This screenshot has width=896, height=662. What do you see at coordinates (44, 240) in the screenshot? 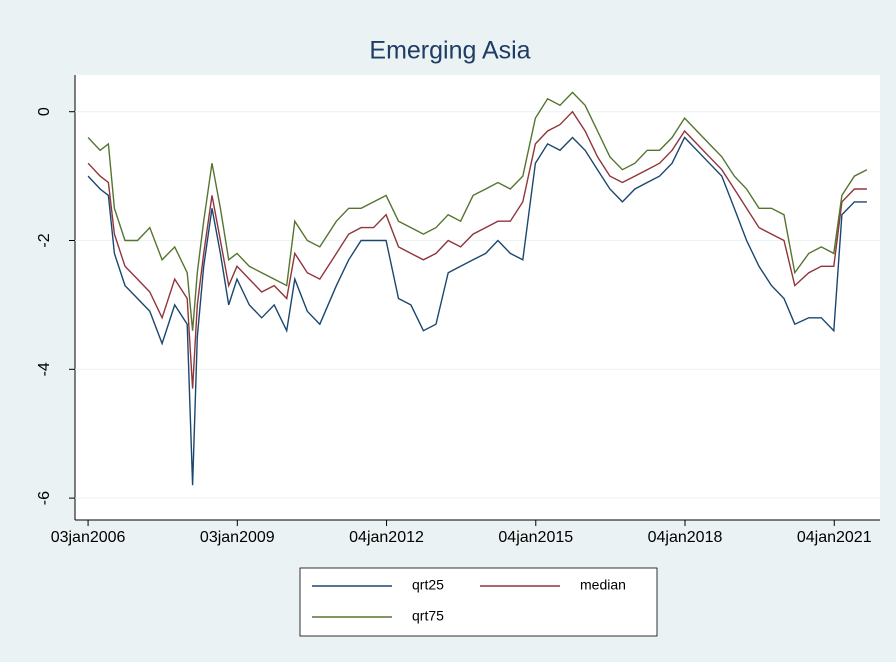
I see `y-tick-label: -2` at bounding box center [44, 240].